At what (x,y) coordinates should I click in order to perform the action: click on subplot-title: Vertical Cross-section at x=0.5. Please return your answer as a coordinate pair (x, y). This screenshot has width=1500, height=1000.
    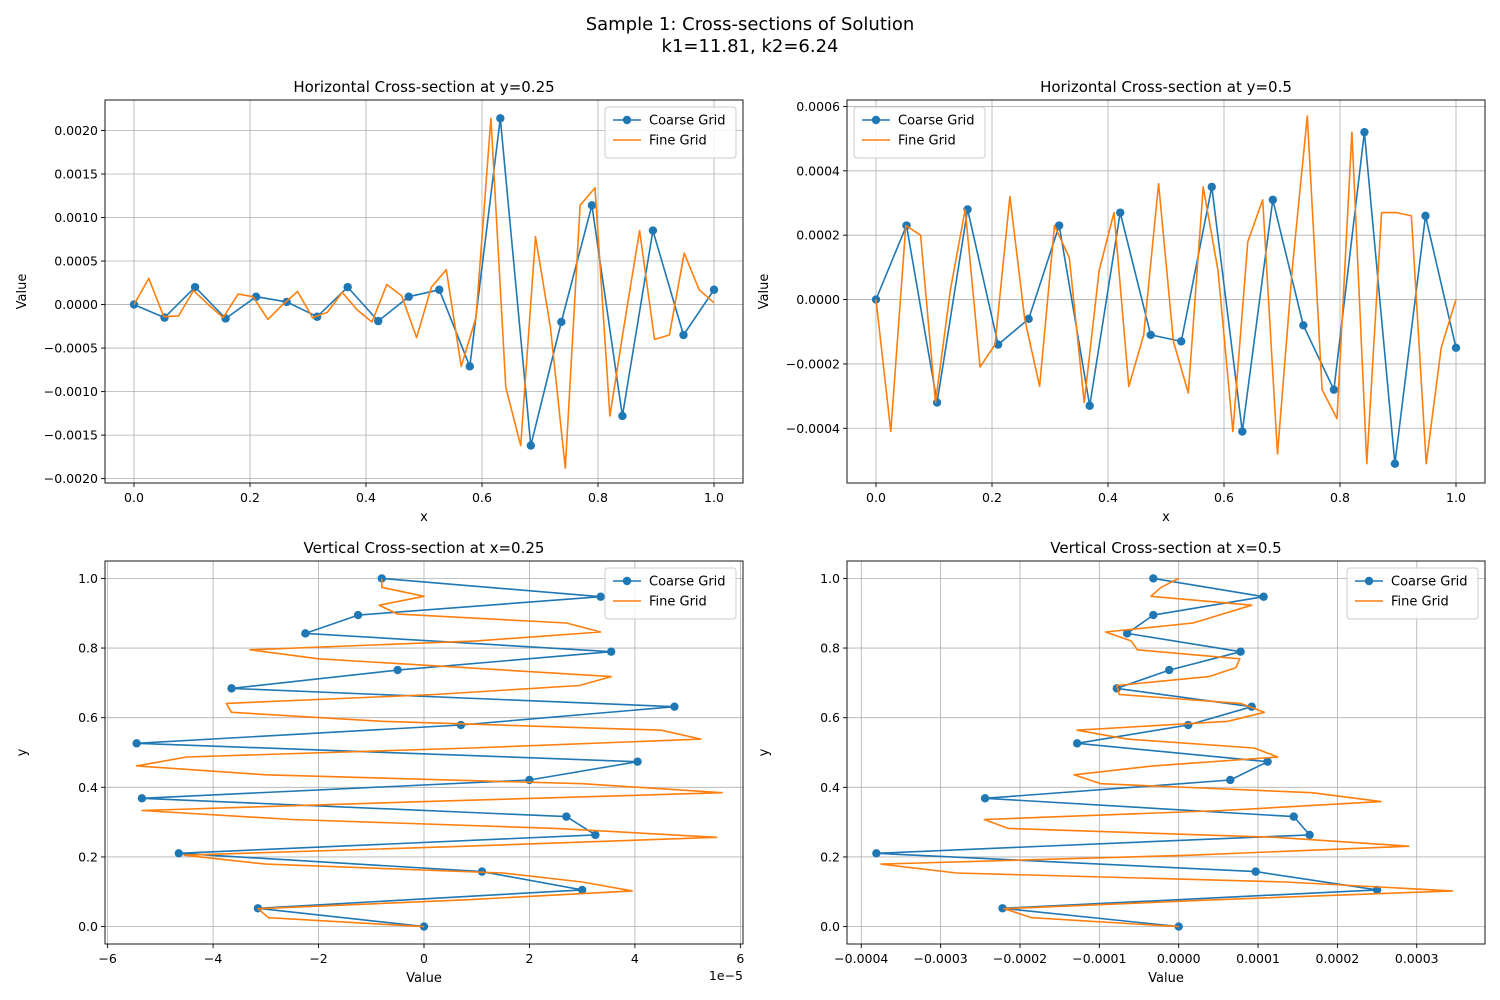
    Looking at the image, I should click on (1165, 548).